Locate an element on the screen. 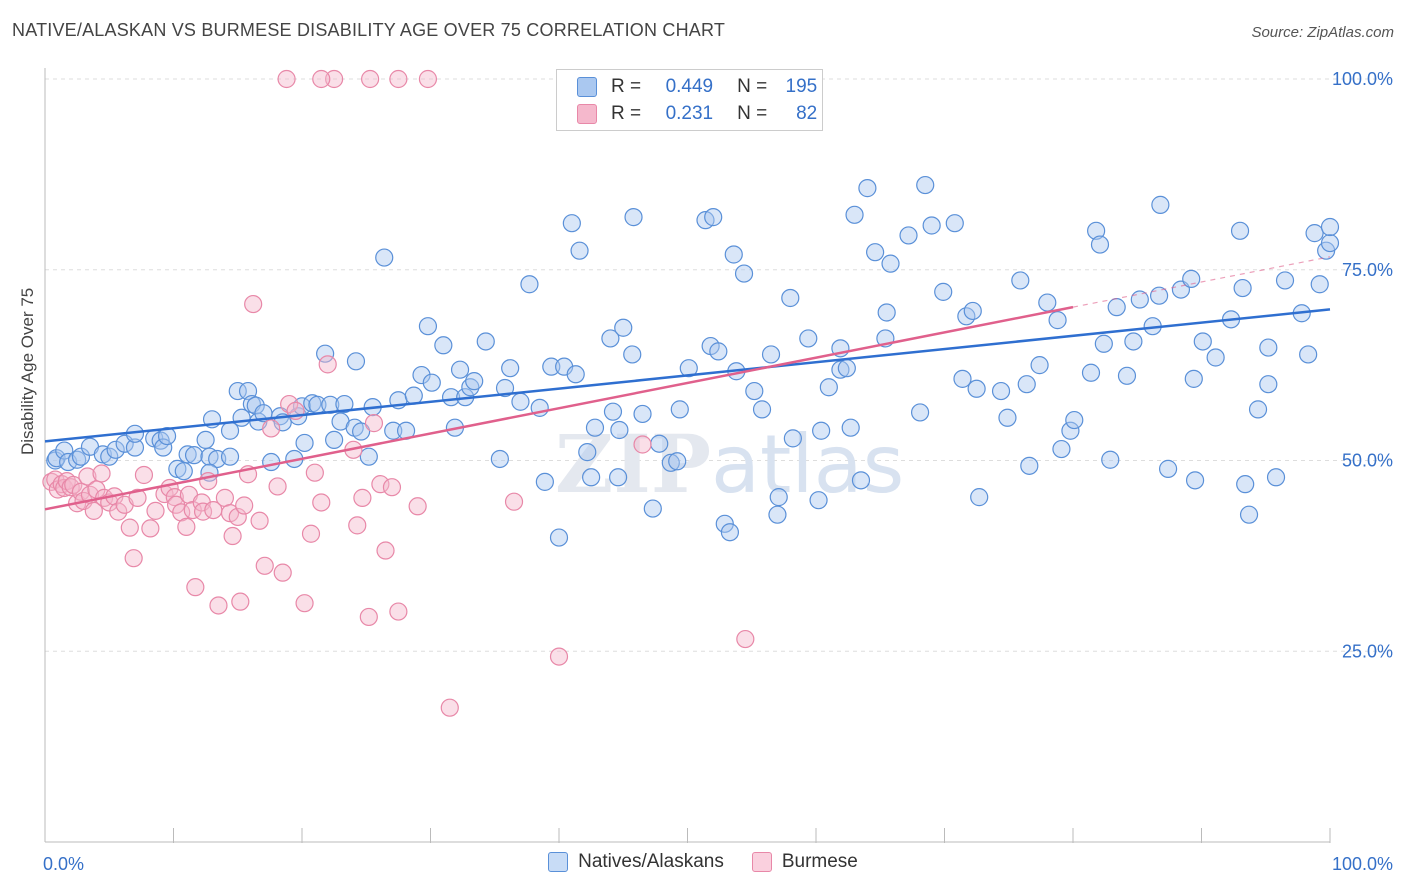 This screenshot has width=1406, height=892. legend-r-value-natives: 0.449 is located at coordinates (689, 86).